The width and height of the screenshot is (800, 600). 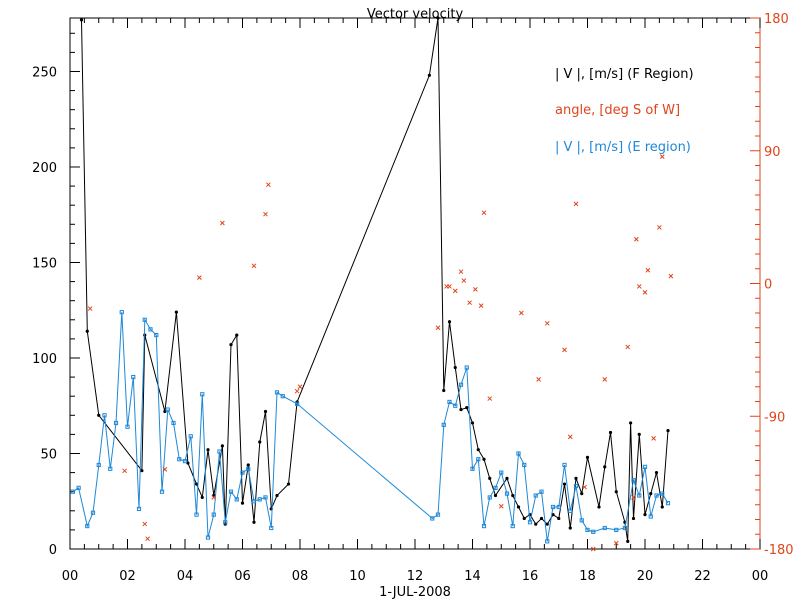 What do you see at coordinates (624, 74) in the screenshot?
I see `legend-f-region: | V |, [m/s] (F Region)` at bounding box center [624, 74].